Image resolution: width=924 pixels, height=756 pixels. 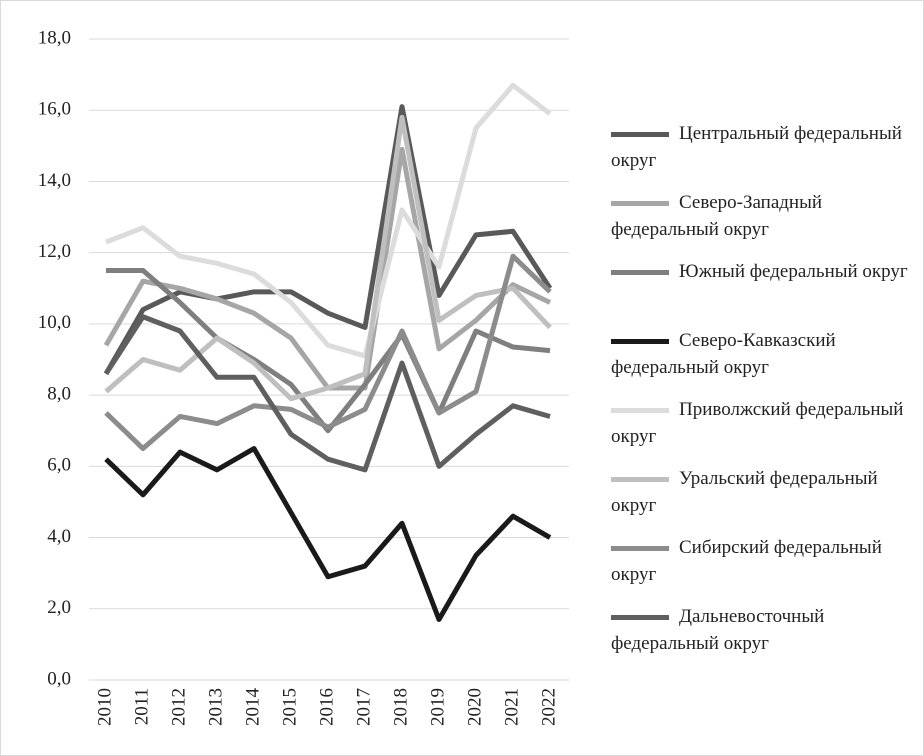 I want to click on legend-item: Центральный федеральный округ, so click(x=761, y=147).